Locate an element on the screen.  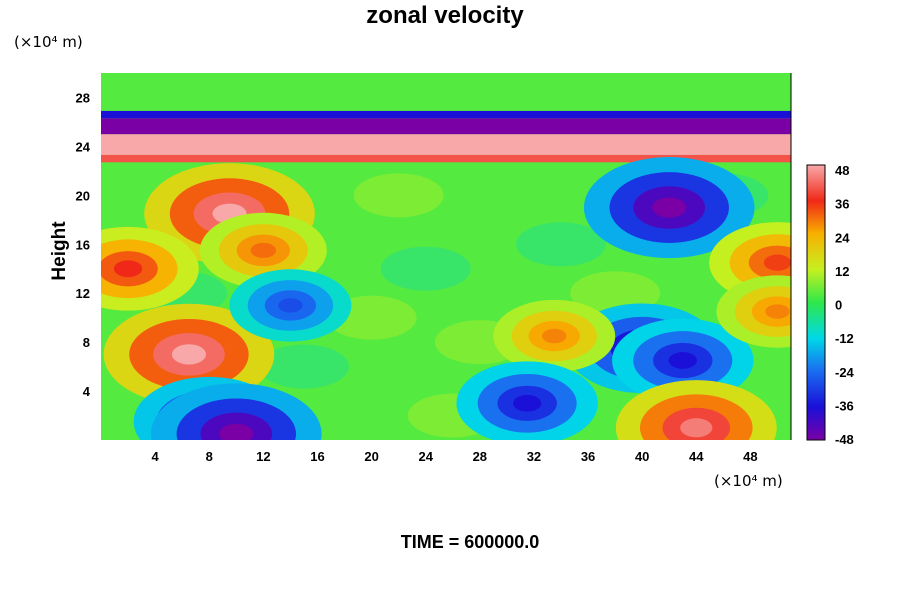
x-tick-label: 32 is located at coordinates (534, 456).